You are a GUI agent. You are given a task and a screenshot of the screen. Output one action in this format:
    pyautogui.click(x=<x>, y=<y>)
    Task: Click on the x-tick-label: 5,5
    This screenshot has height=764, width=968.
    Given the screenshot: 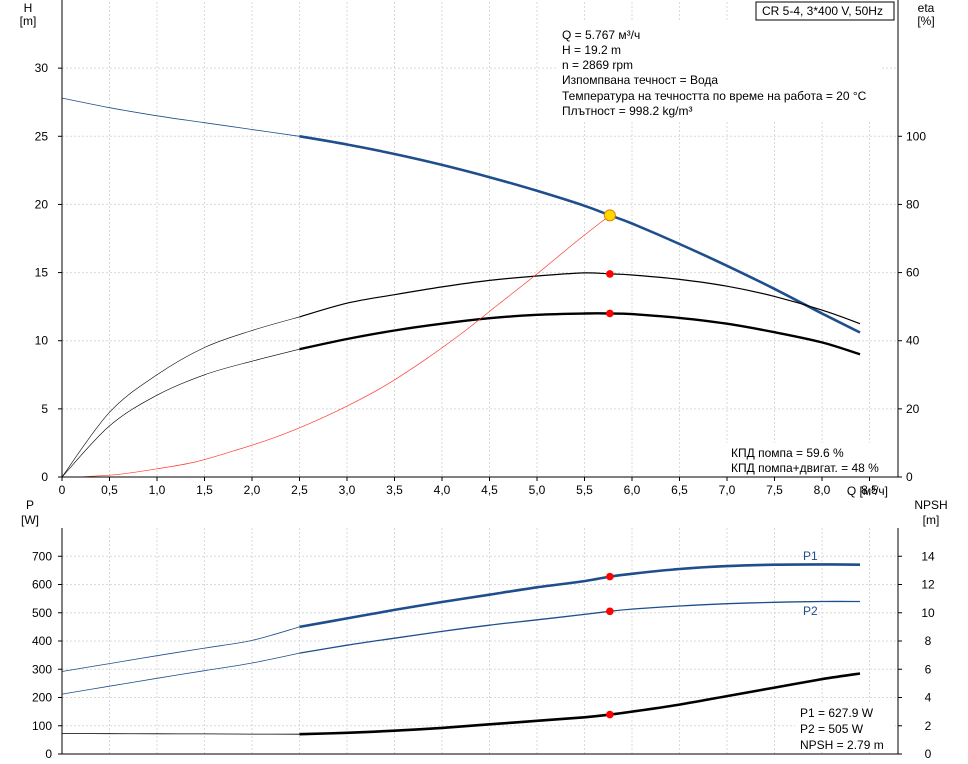 What is the action you would take?
    pyautogui.click(x=584, y=490)
    